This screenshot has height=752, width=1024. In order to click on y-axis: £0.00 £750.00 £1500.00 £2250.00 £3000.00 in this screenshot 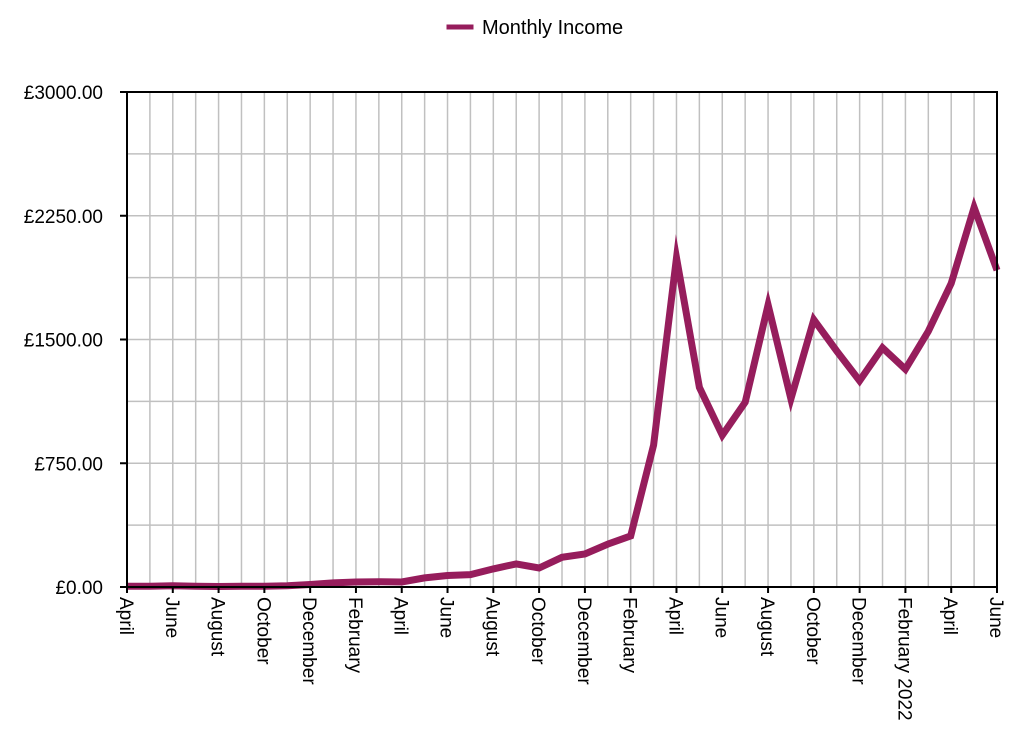, I will do `click(75, 341)`.